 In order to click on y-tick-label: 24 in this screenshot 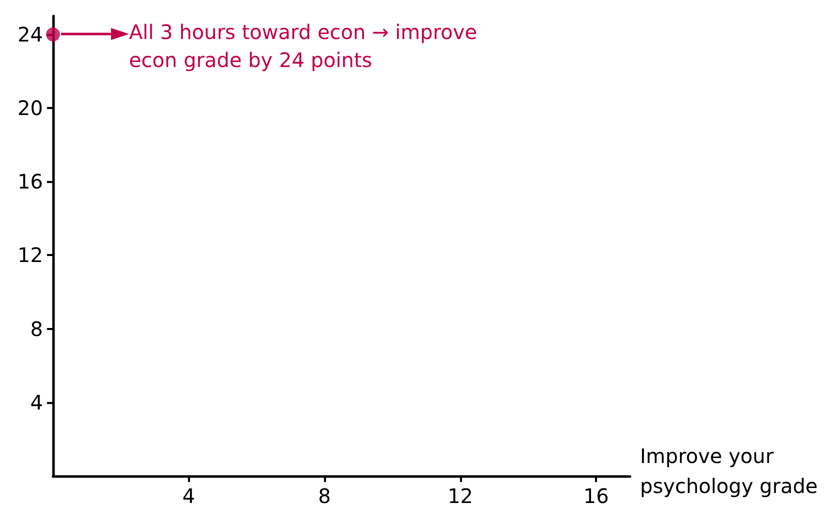, I will do `click(30, 34)`.